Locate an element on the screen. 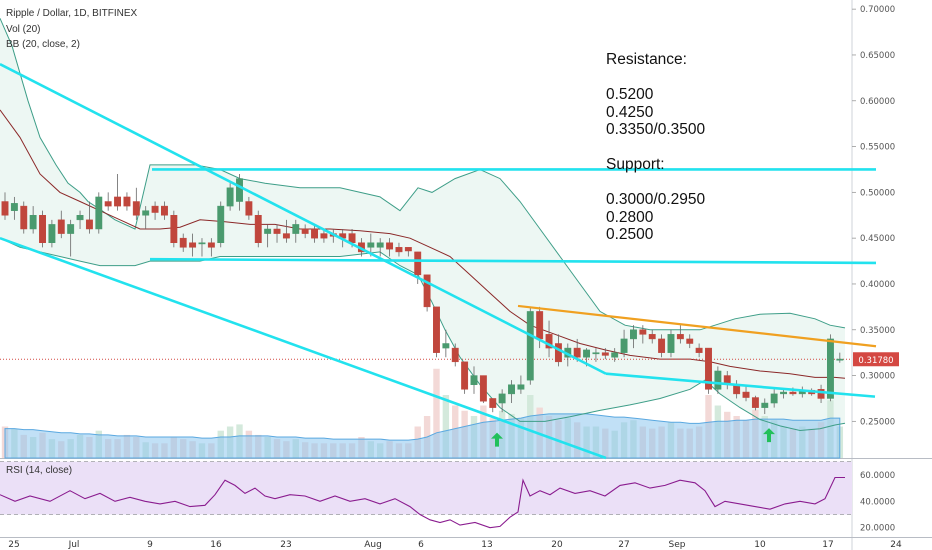  rsi-tick-label: 40.0000 is located at coordinates (877, 502).